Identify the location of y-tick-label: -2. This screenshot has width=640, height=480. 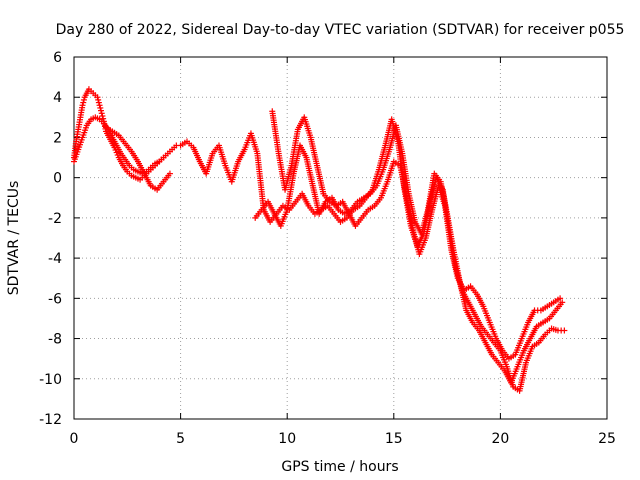
(55, 219).